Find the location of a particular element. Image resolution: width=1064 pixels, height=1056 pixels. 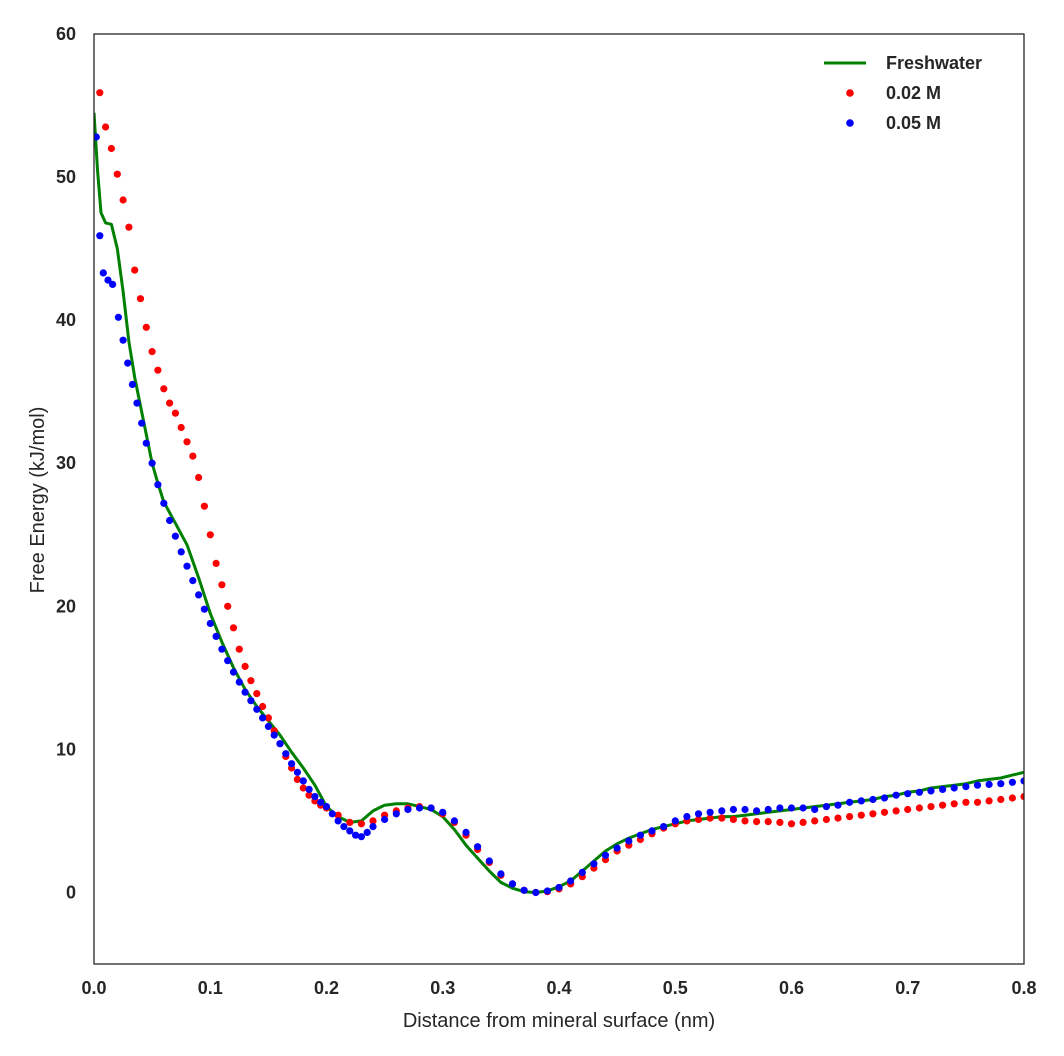

x-tick-label: 0.0 is located at coordinates (93, 988).